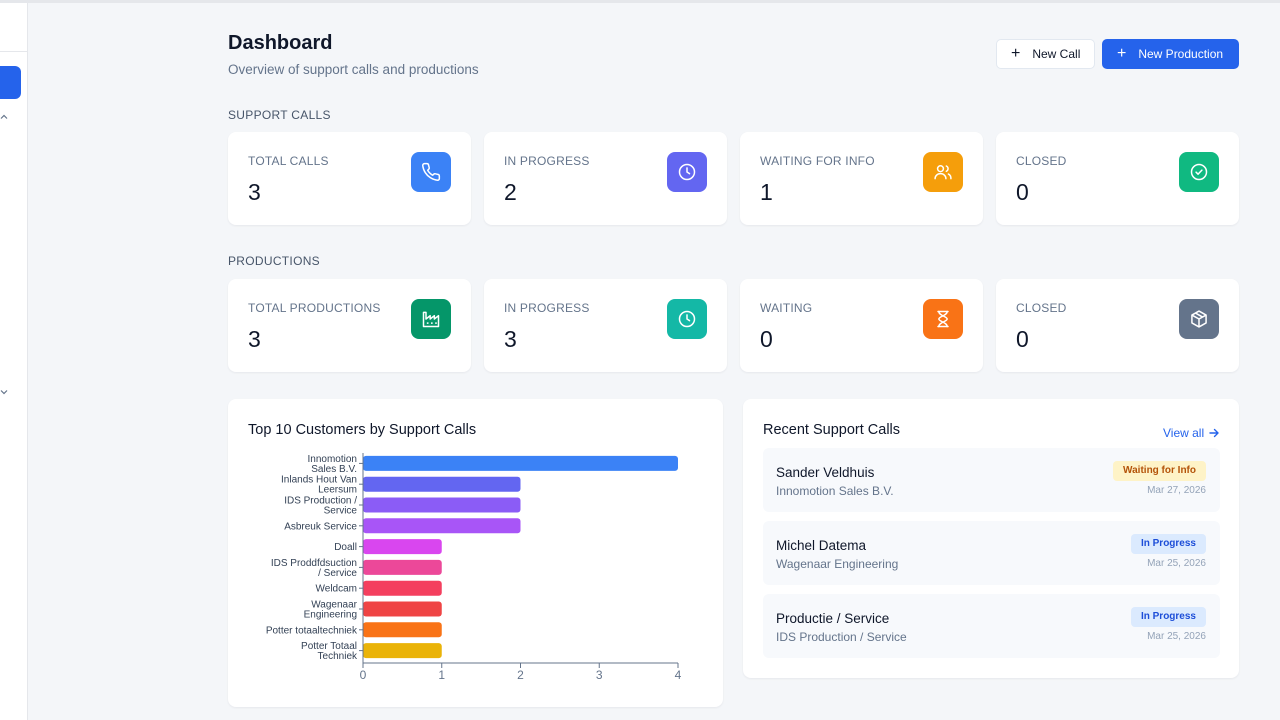  What do you see at coordinates (5, 393) in the screenshot?
I see `chevron-down-icon` at bounding box center [5, 393].